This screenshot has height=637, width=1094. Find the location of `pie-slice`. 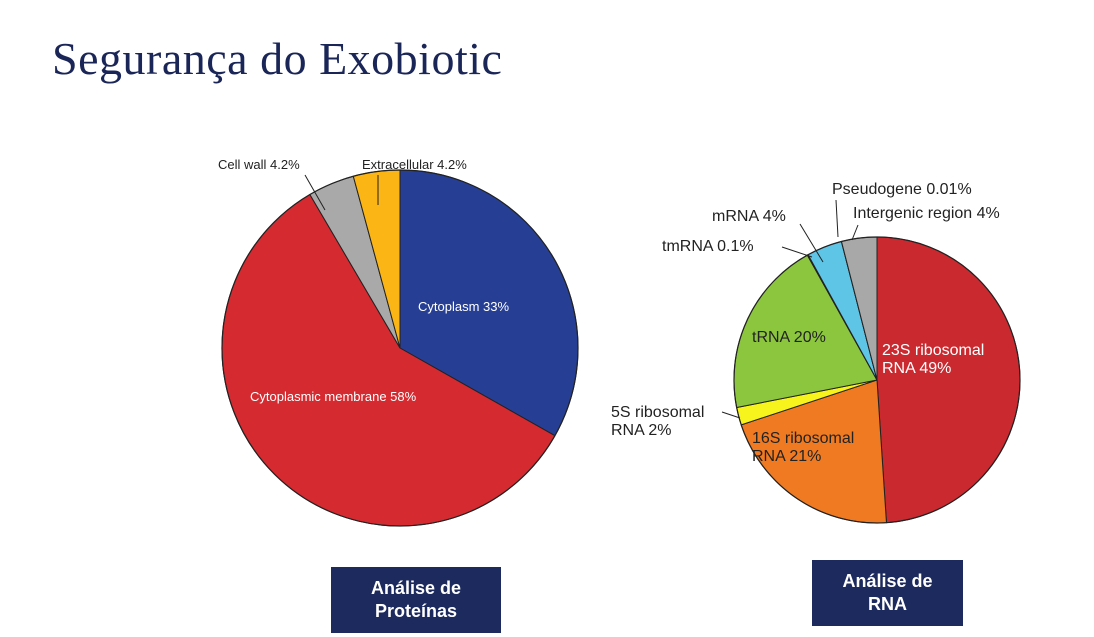

pie-slice is located at coordinates (948, 380).